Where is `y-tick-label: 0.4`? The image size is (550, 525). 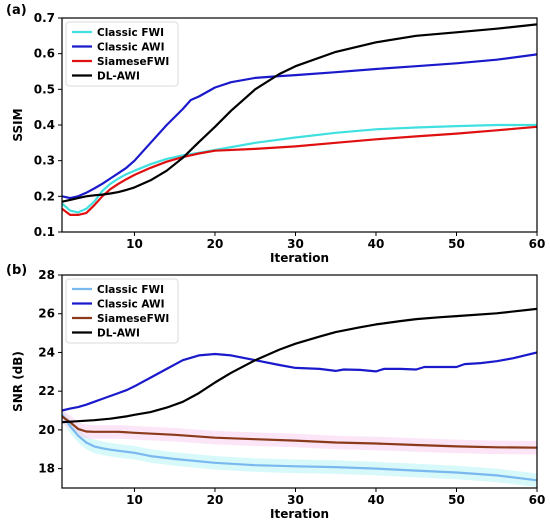
y-tick-label: 0.4 is located at coordinates (44, 125).